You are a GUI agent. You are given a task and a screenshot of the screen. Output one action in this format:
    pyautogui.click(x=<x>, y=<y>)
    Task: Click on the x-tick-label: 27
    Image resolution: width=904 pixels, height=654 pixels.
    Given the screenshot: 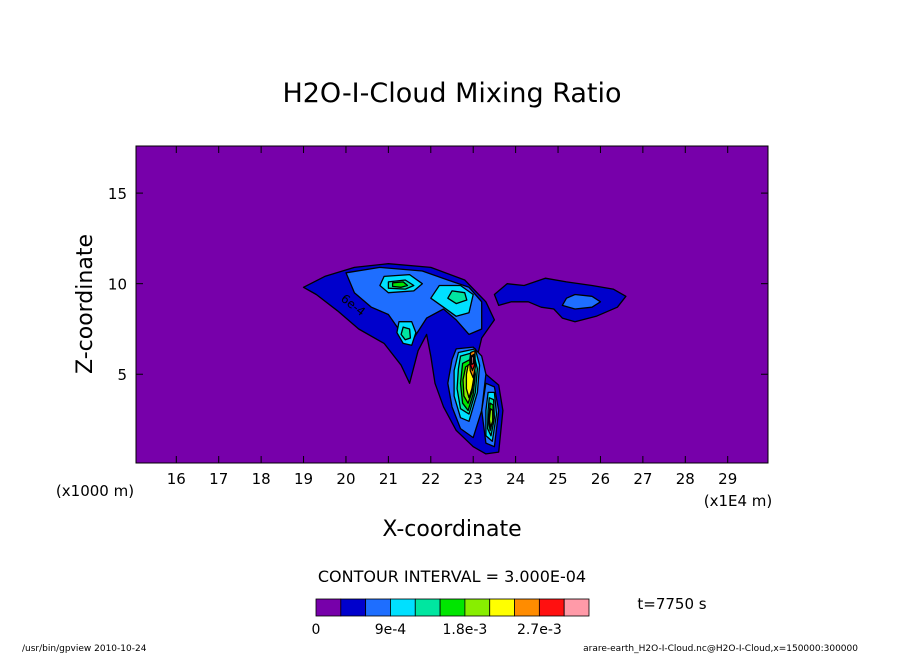 What is the action you would take?
    pyautogui.click(x=642, y=479)
    